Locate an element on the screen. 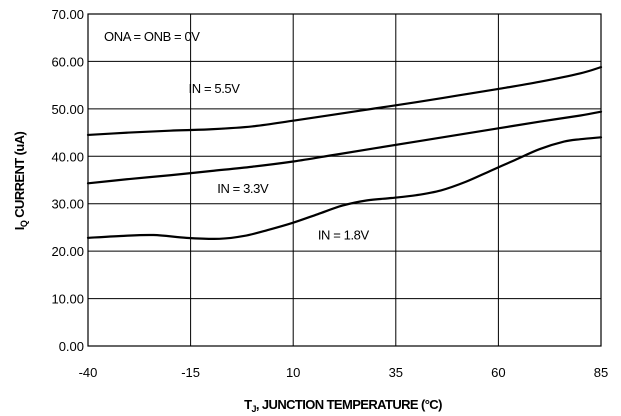  y-tick-label: 20.00 is located at coordinates (67, 251).